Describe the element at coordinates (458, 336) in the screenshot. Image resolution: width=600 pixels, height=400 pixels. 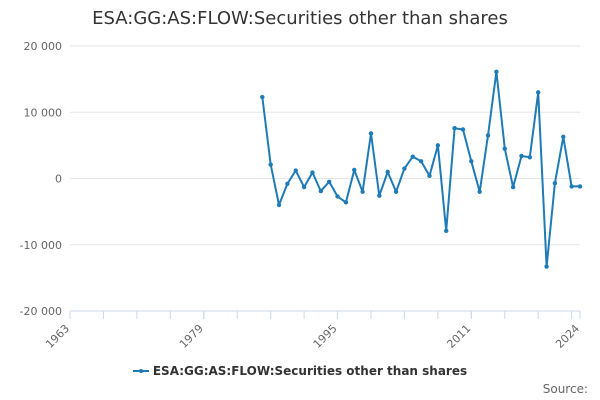
I see `x-tick-label: 2011` at that location.